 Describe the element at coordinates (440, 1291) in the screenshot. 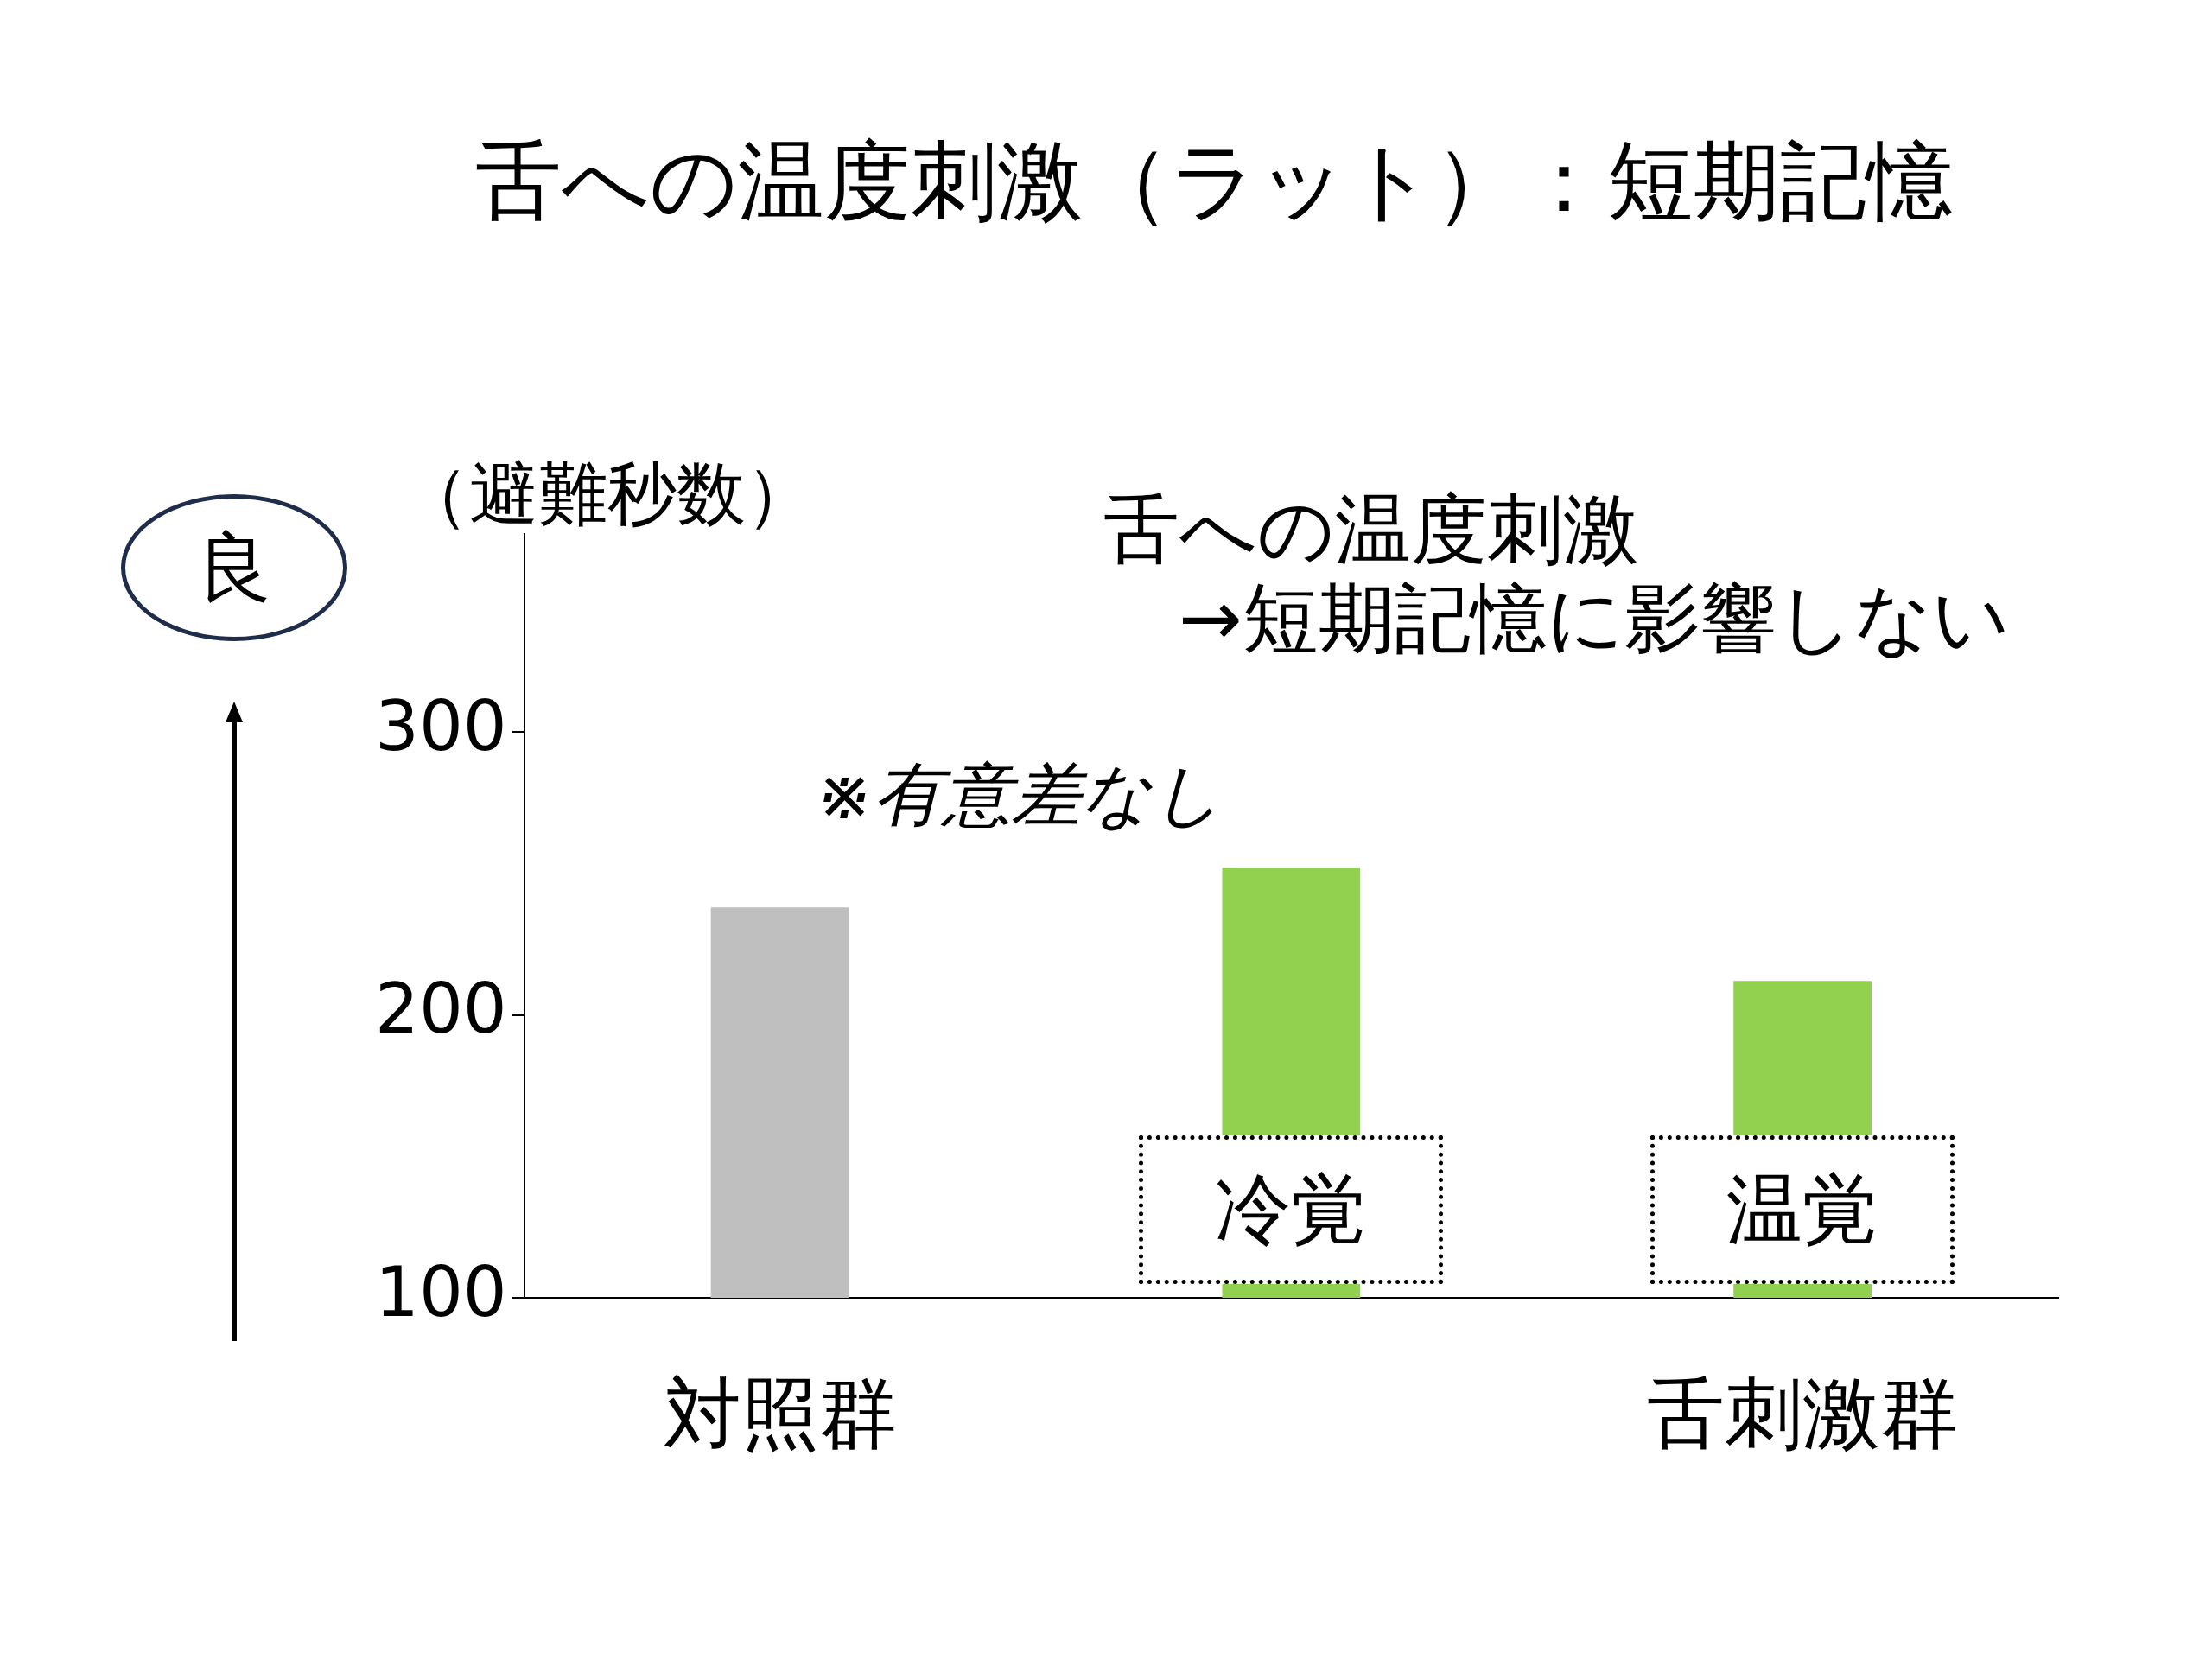

I see `y-tick-label: 100` at that location.